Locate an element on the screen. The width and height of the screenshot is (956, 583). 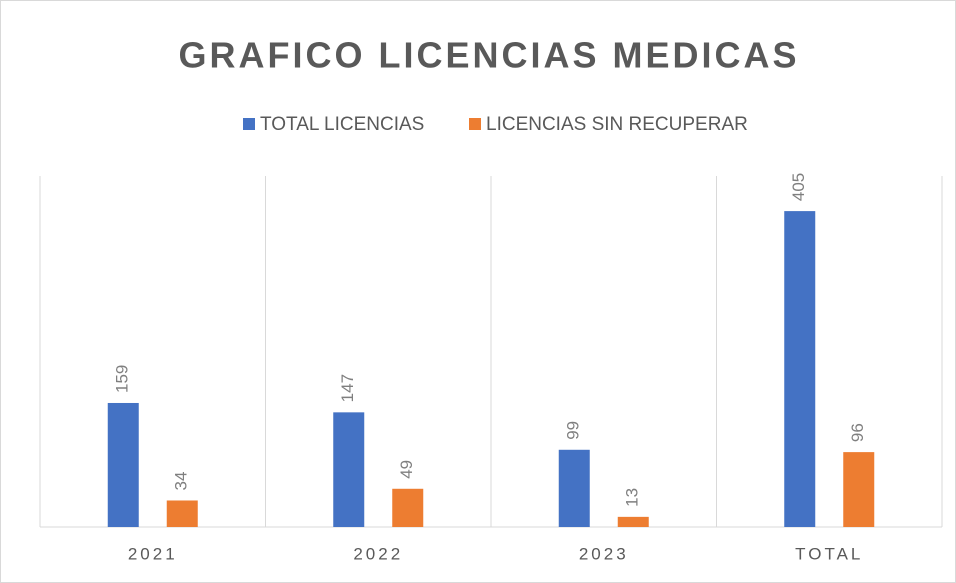
x-tick-label: 2021 is located at coordinates (153, 553).